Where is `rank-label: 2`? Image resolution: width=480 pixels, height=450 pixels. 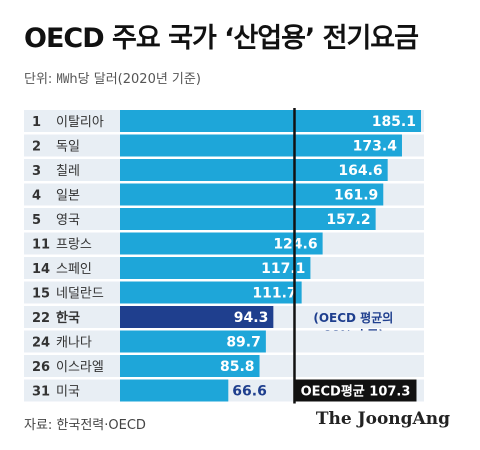 rank-label: 2 is located at coordinates (36, 147).